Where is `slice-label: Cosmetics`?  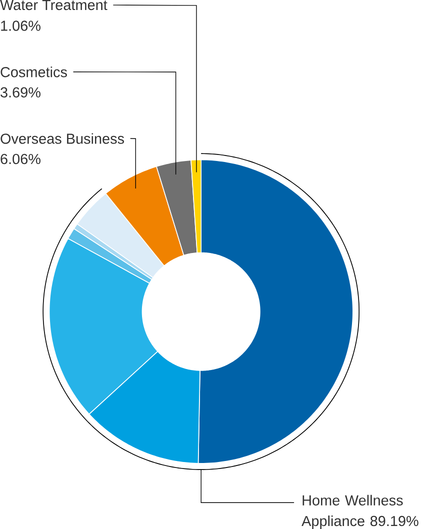
slice-label: Cosmetics is located at coordinates (33, 72).